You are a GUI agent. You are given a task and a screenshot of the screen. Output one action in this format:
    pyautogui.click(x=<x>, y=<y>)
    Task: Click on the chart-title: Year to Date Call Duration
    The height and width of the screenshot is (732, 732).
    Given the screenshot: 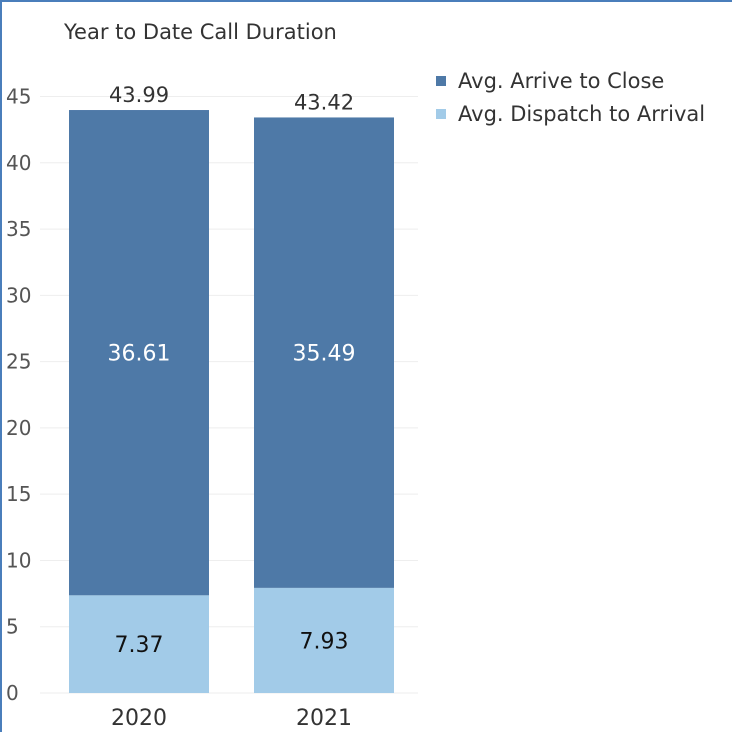 What is the action you would take?
    pyautogui.click(x=200, y=32)
    